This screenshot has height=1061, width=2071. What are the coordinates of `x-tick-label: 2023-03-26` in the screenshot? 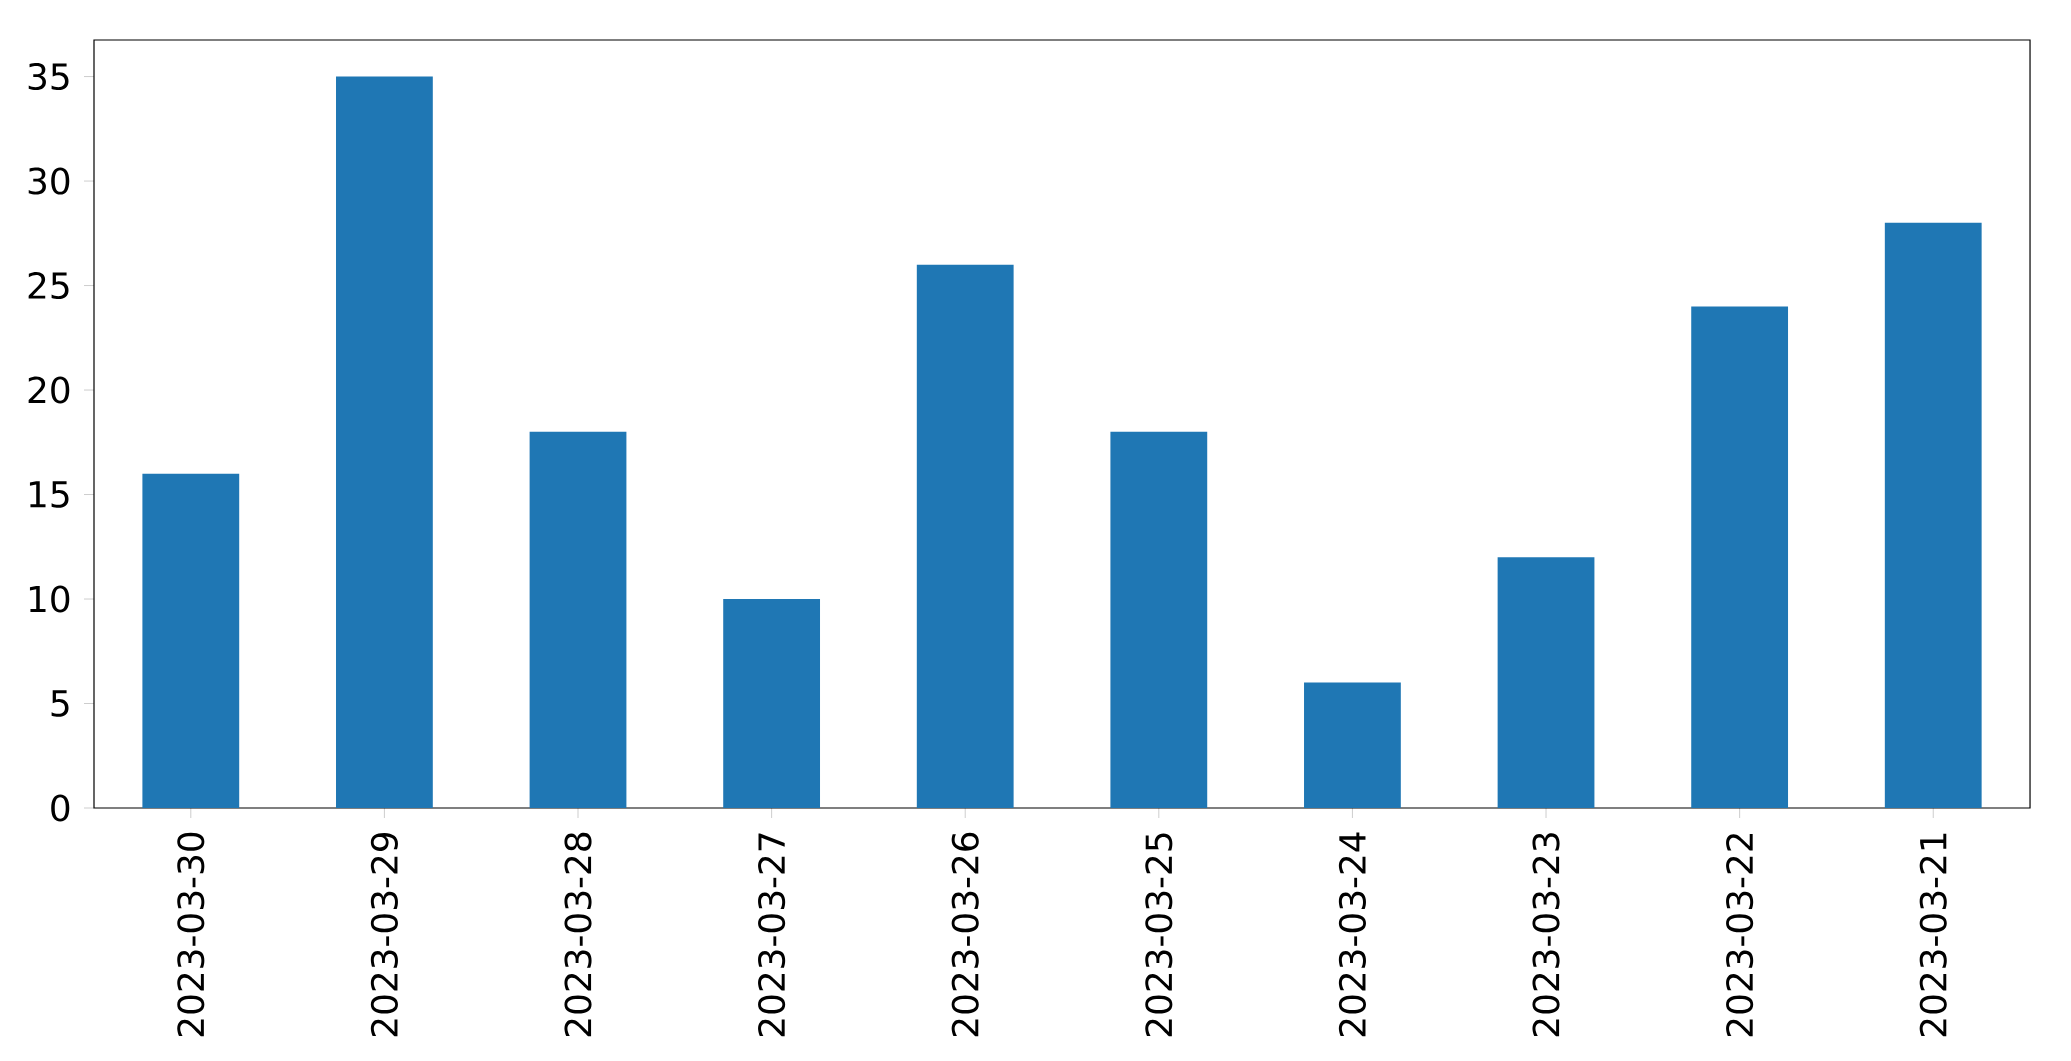 It's located at (965, 934).